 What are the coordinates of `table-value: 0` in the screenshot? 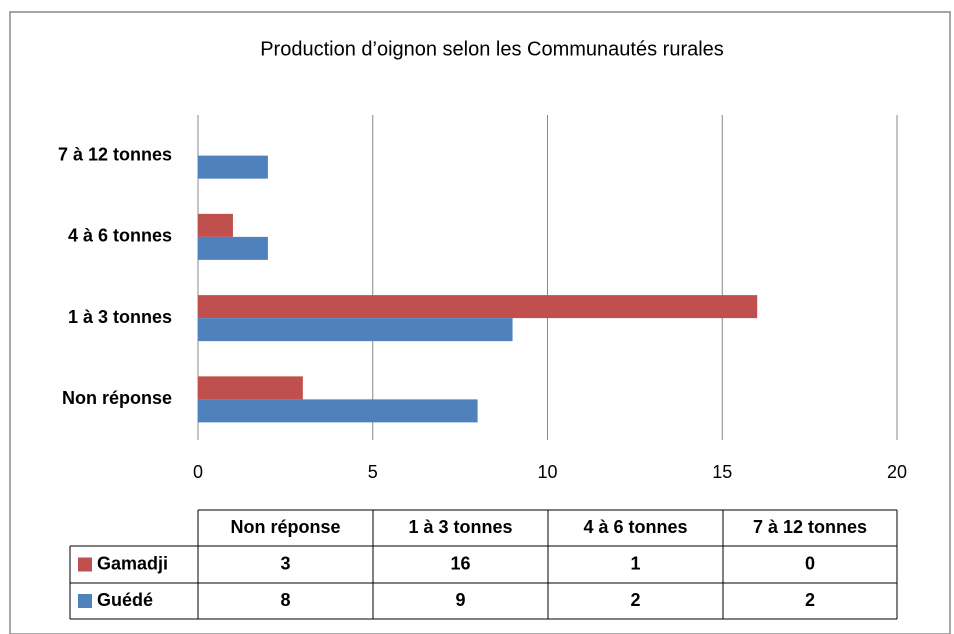 It's located at (810, 563).